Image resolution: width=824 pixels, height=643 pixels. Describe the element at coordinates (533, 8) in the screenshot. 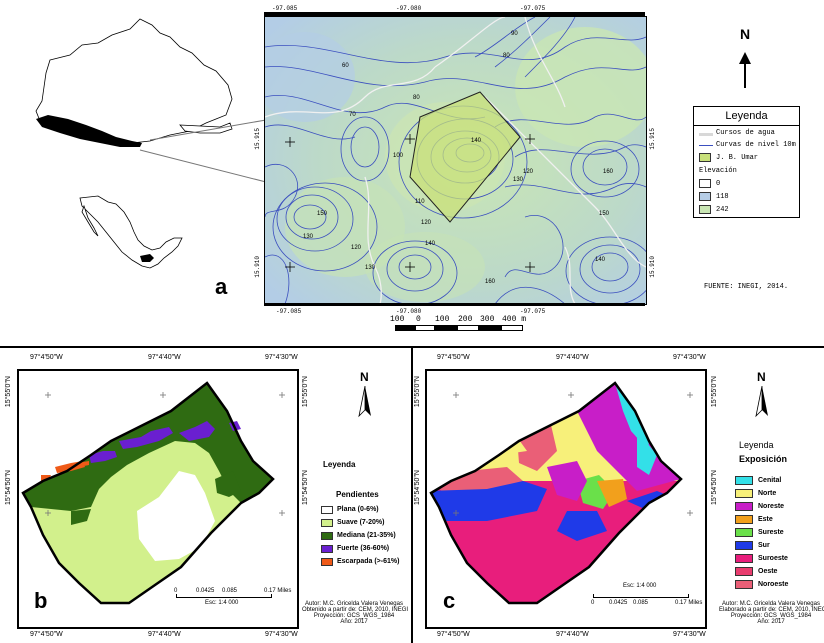

I see `top-tick-label: -97.075` at that location.